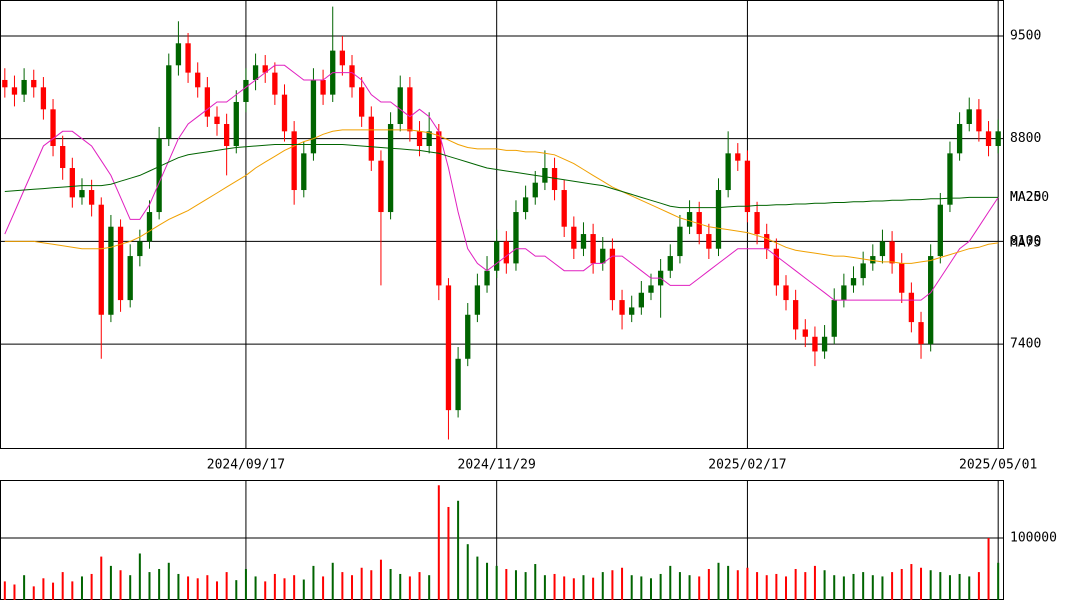 The image size is (1065, 604). I want to click on legend-label: MA25, so click(1025, 197).